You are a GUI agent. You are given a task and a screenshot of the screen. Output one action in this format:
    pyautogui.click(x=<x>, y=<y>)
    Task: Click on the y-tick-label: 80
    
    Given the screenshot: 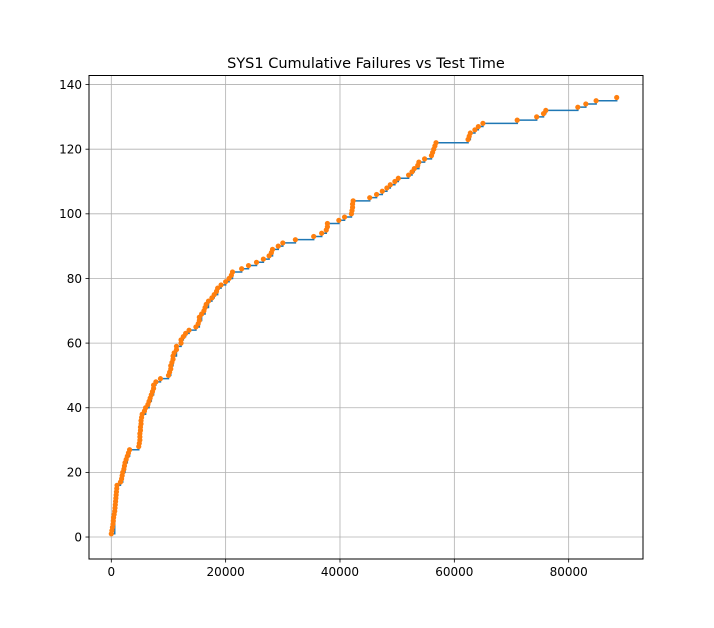 What is the action you would take?
    pyautogui.click(x=74, y=279)
    